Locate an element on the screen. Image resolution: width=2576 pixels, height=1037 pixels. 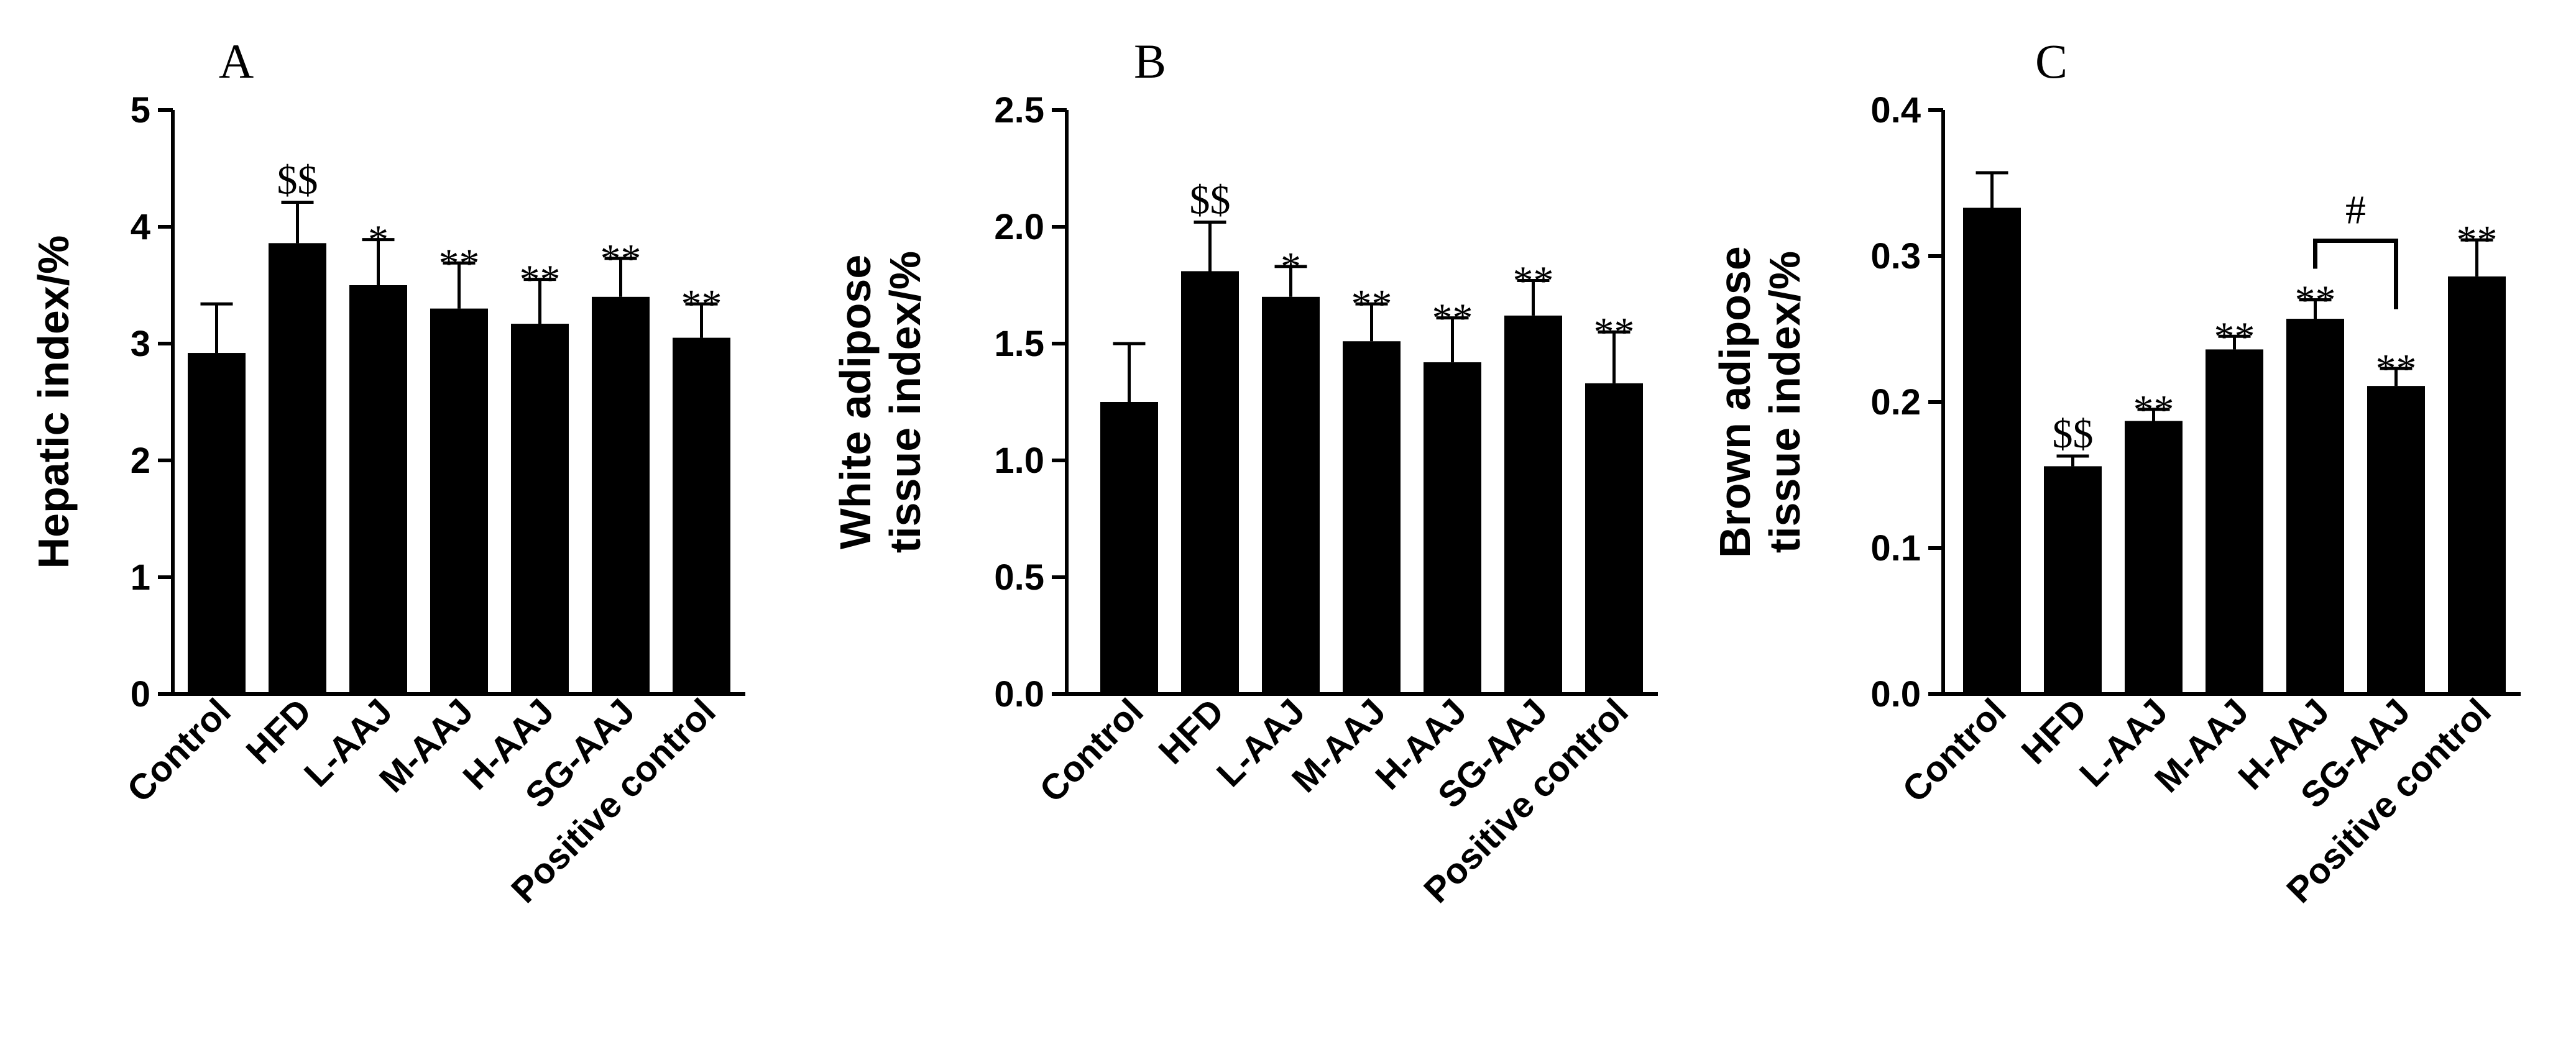
y-tick-label: 1.0 is located at coordinates (1019, 461).